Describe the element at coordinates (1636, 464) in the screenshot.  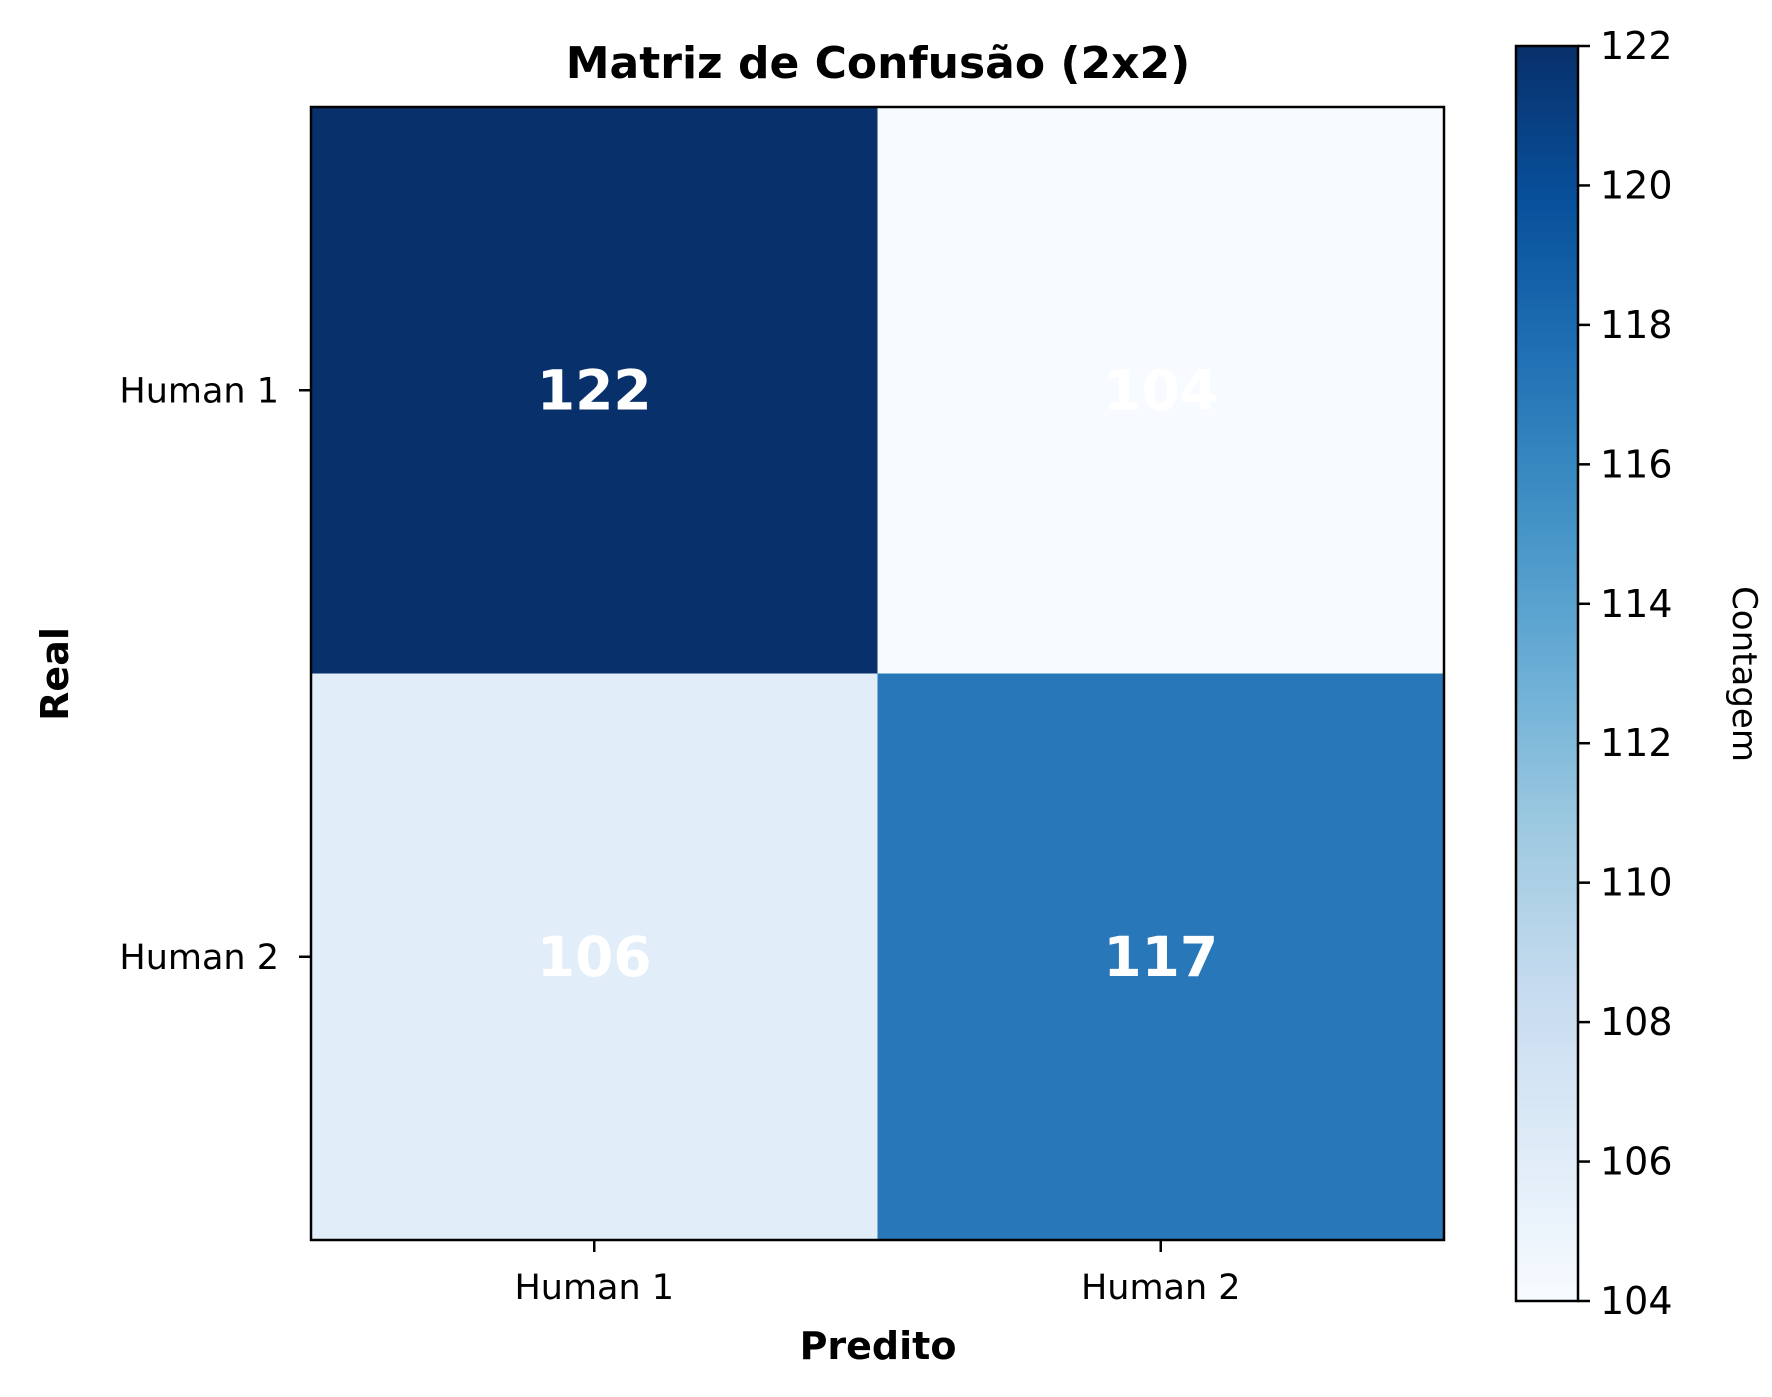
I see `colorbar-tick-label: 116` at that location.